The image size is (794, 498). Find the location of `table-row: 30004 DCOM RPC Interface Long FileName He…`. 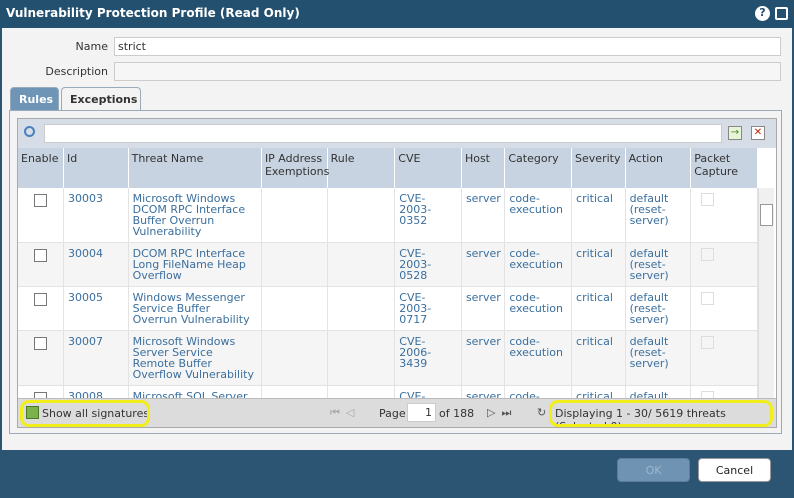

table-row: 30004 DCOM RPC Interface Long FileName He… is located at coordinates (388, 264).